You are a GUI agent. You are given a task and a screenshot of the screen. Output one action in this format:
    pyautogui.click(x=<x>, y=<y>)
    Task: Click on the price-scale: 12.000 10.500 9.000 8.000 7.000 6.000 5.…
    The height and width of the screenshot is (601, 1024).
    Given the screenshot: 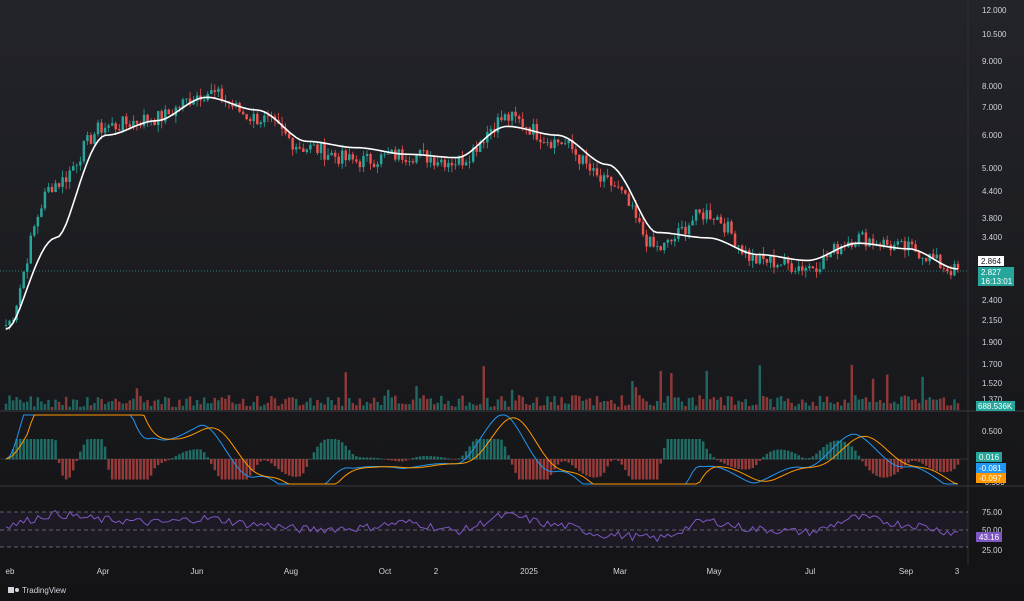 What is the action you would take?
    pyautogui.click(x=994, y=205)
    